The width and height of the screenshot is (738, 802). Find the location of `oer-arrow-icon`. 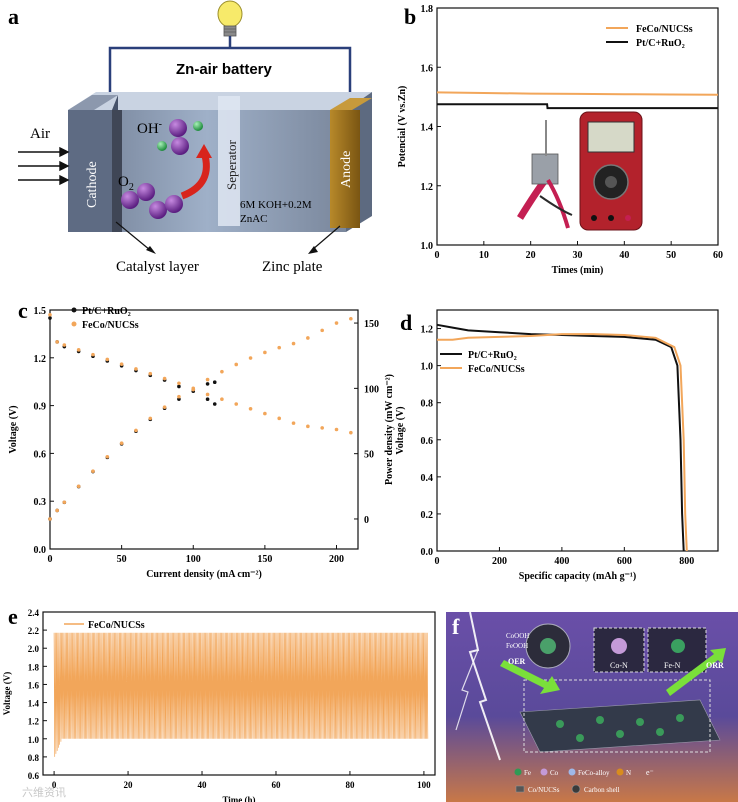

oer-arrow-icon is located at coordinates (530, 677).